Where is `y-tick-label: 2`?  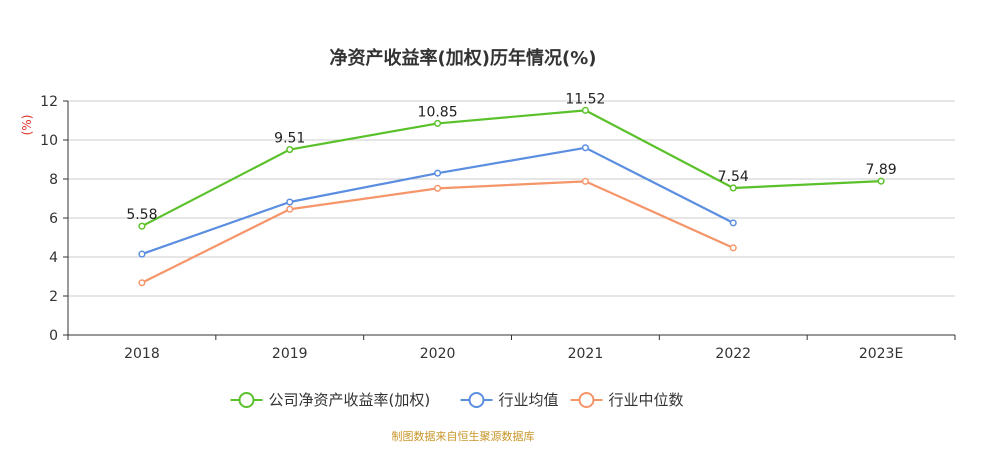 y-tick-label: 2 is located at coordinates (53, 297).